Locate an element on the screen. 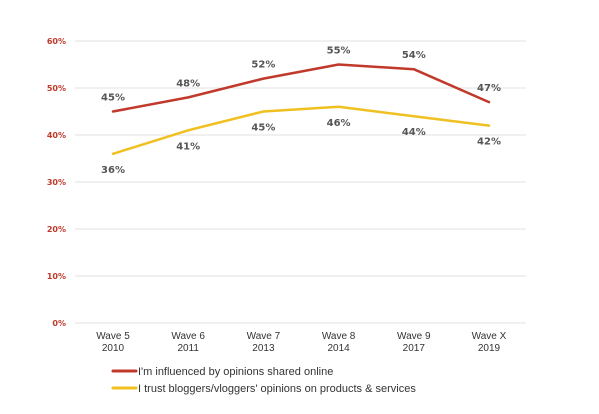 The height and width of the screenshot is (414, 599). y-tick-label: 0% is located at coordinates (59, 323).